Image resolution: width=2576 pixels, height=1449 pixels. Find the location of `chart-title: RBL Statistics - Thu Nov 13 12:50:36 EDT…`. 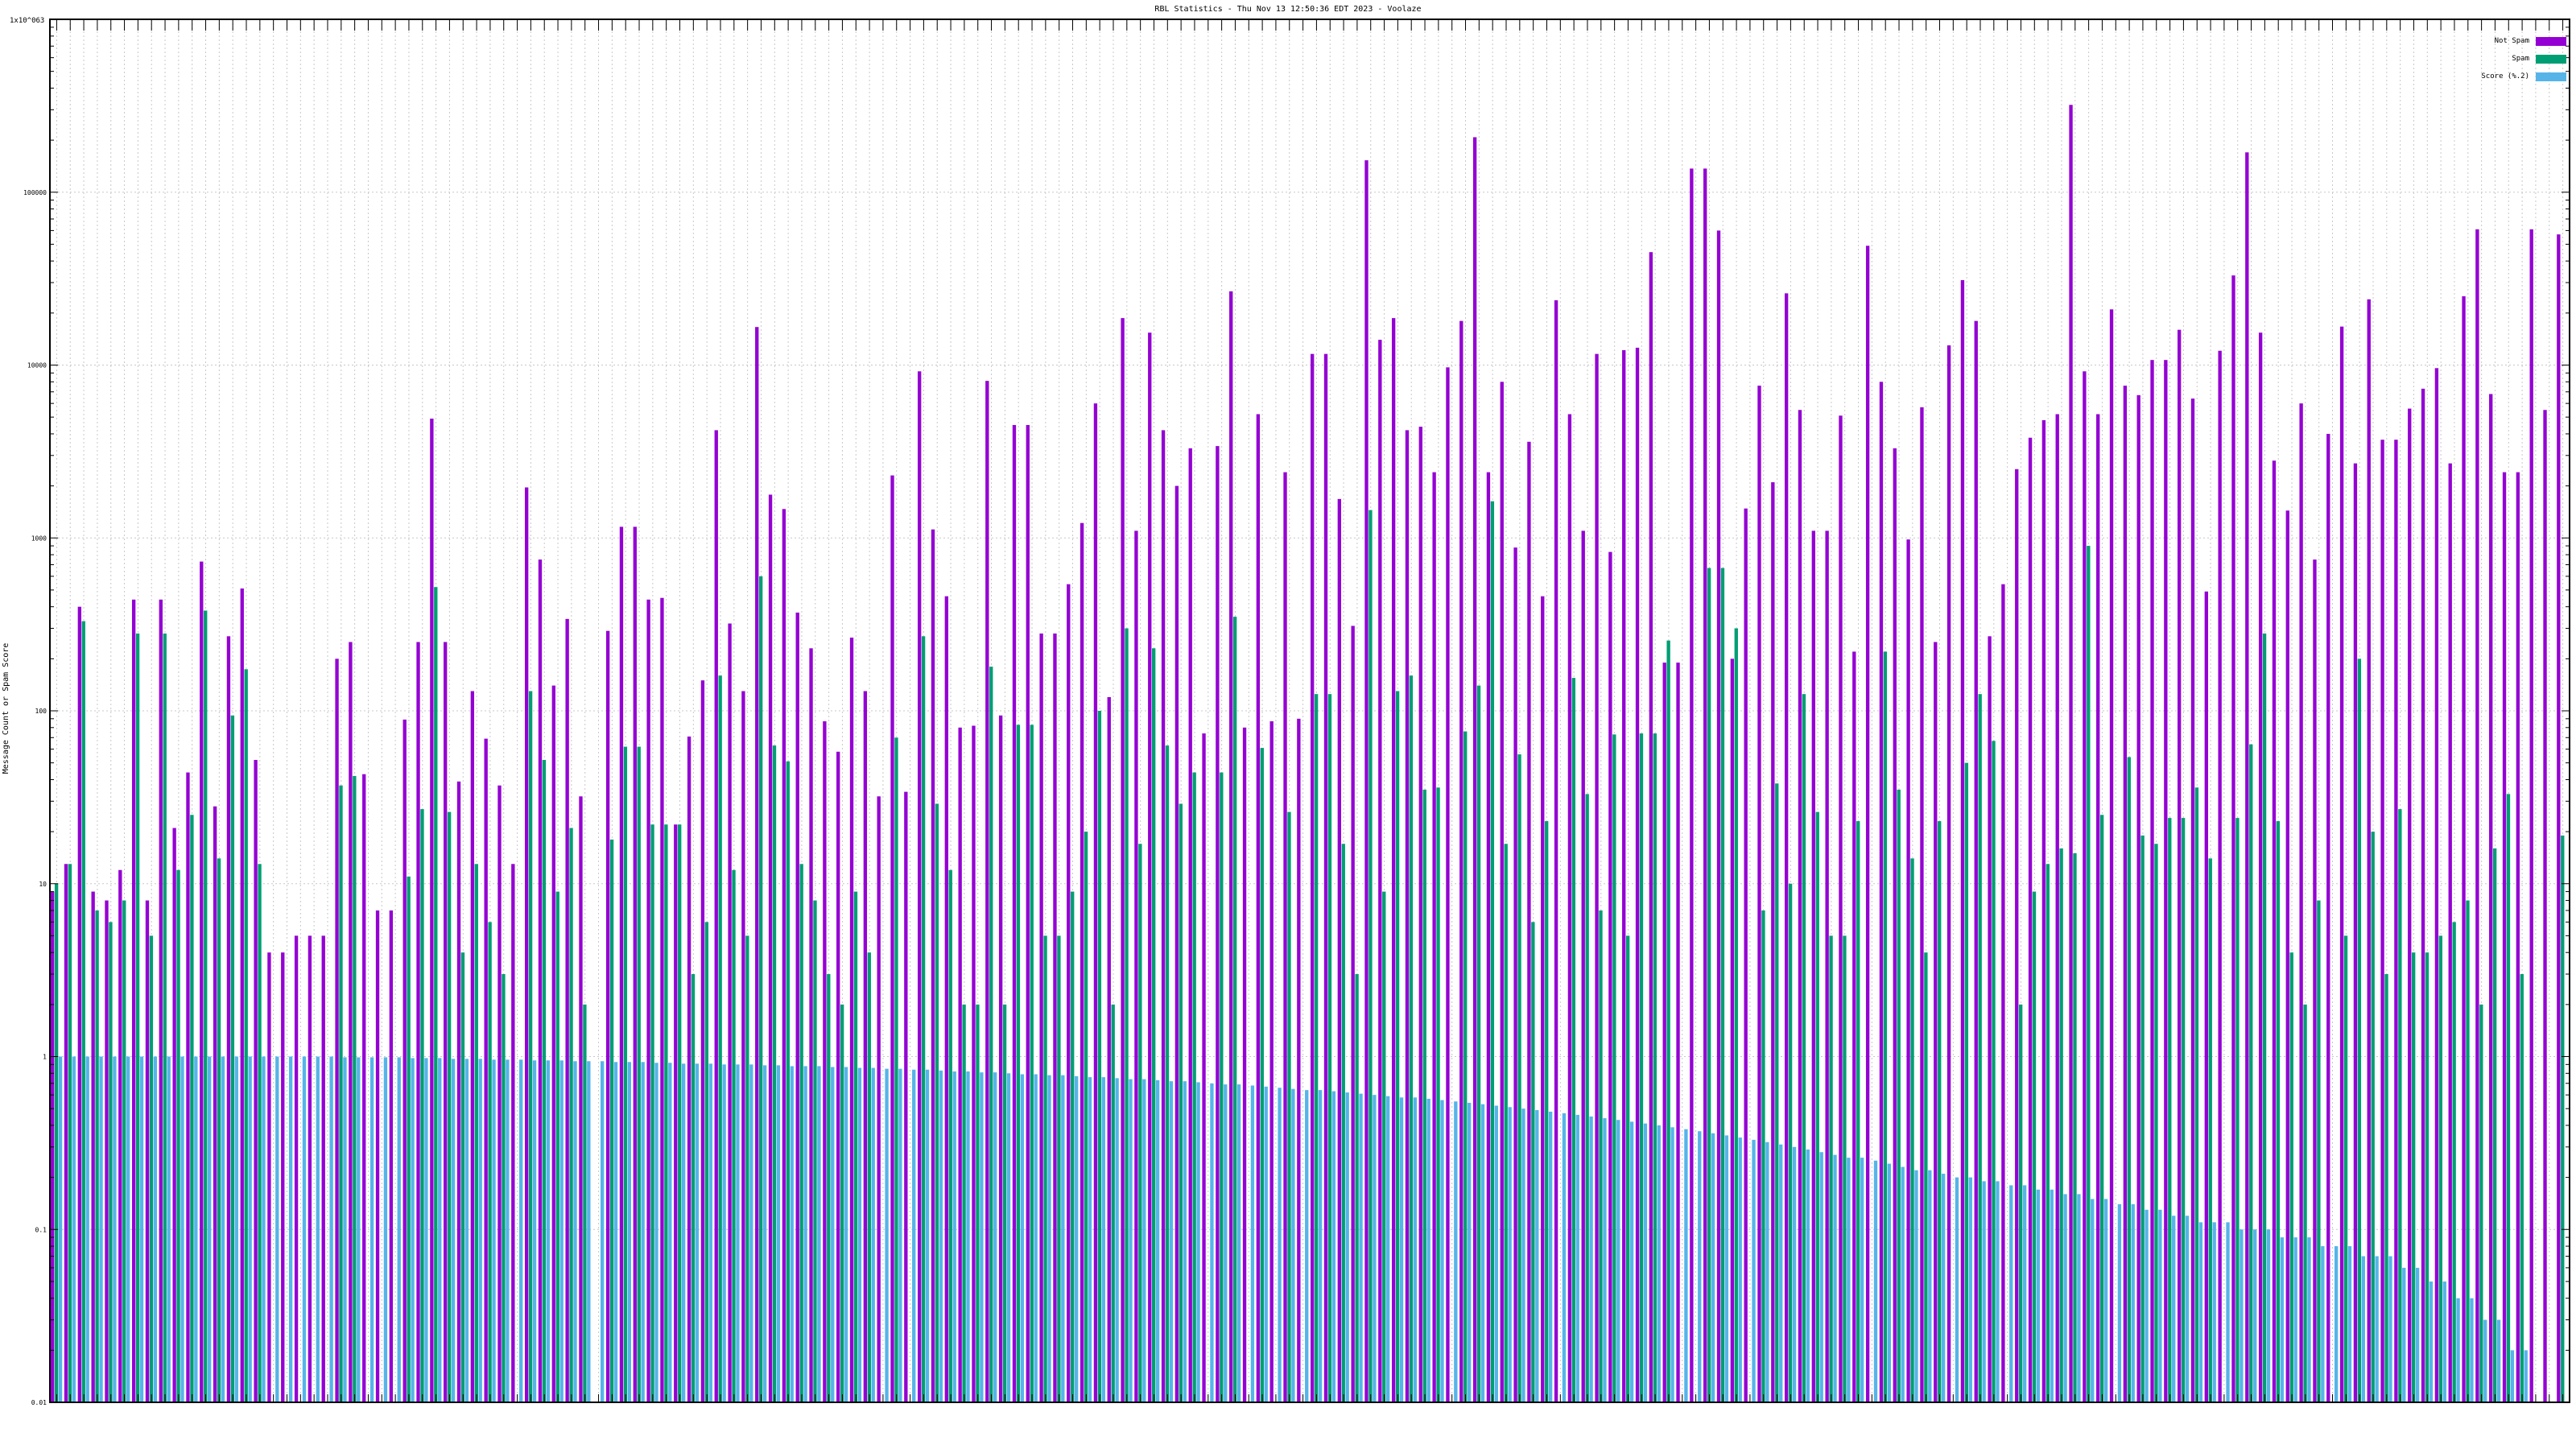

chart-title: RBL Statistics - Thu Nov 13 12:50:36 EDT… is located at coordinates (1287, 9).